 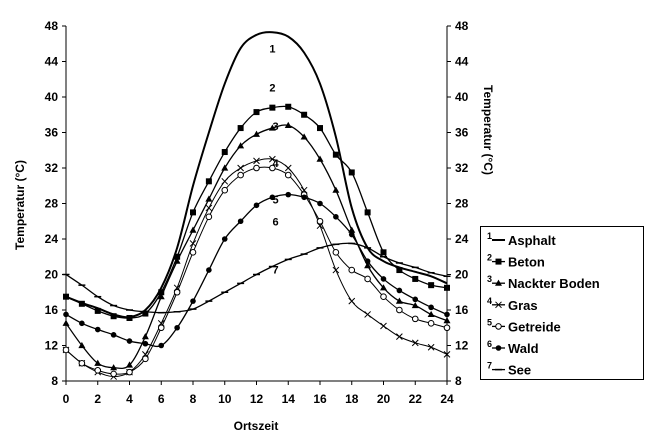 What do you see at coordinates (458, 381) in the screenshot?
I see `y-tick-label-right: 8` at bounding box center [458, 381].